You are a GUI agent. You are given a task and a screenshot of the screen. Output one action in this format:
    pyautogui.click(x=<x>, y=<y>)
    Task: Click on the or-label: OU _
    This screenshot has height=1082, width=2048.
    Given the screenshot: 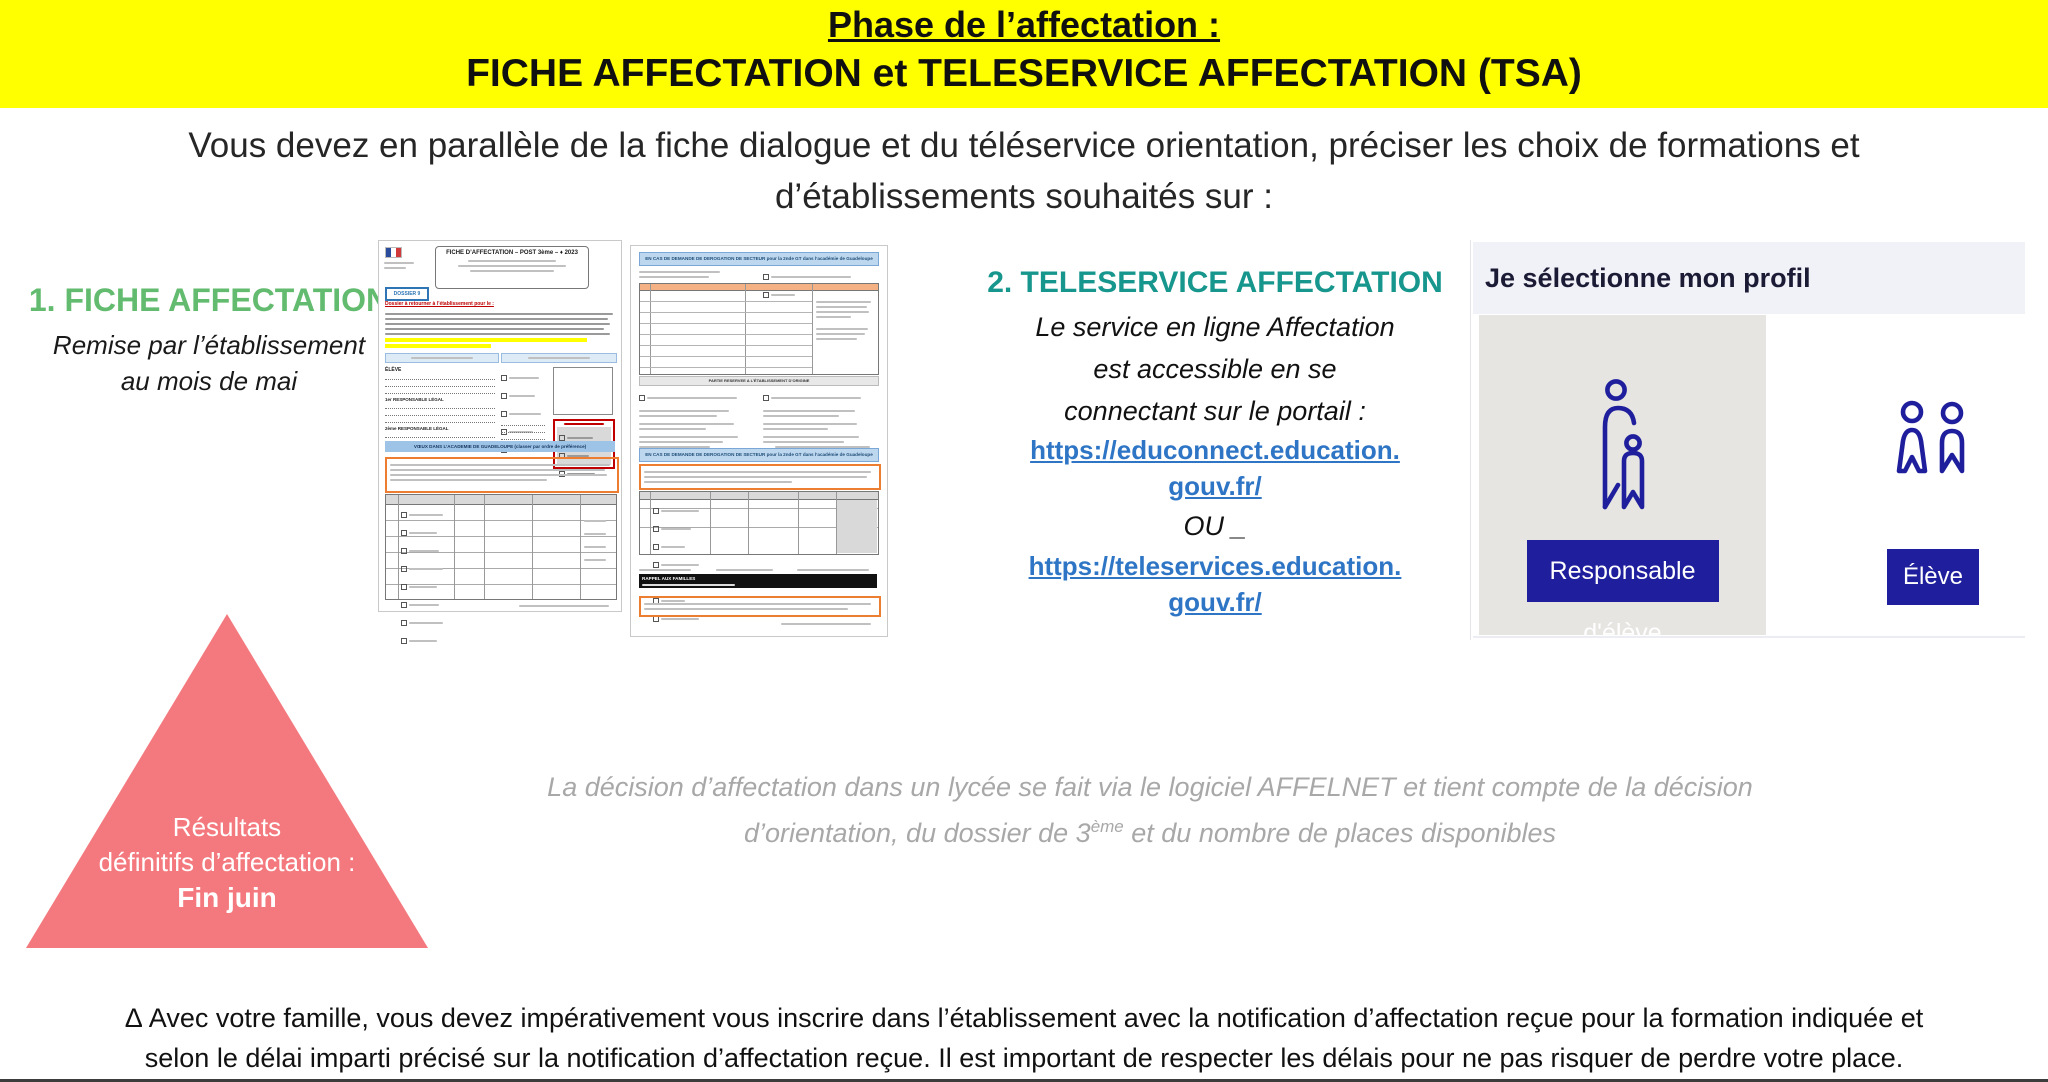 What is the action you would take?
    pyautogui.click(x=1215, y=526)
    